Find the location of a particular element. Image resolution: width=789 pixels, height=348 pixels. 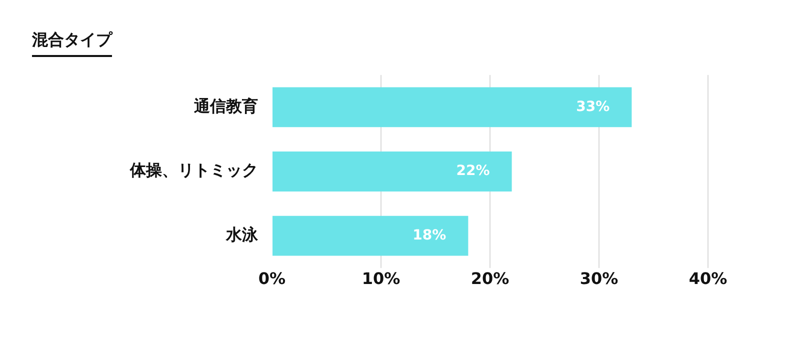

data-label: 18% is located at coordinates (429, 235).